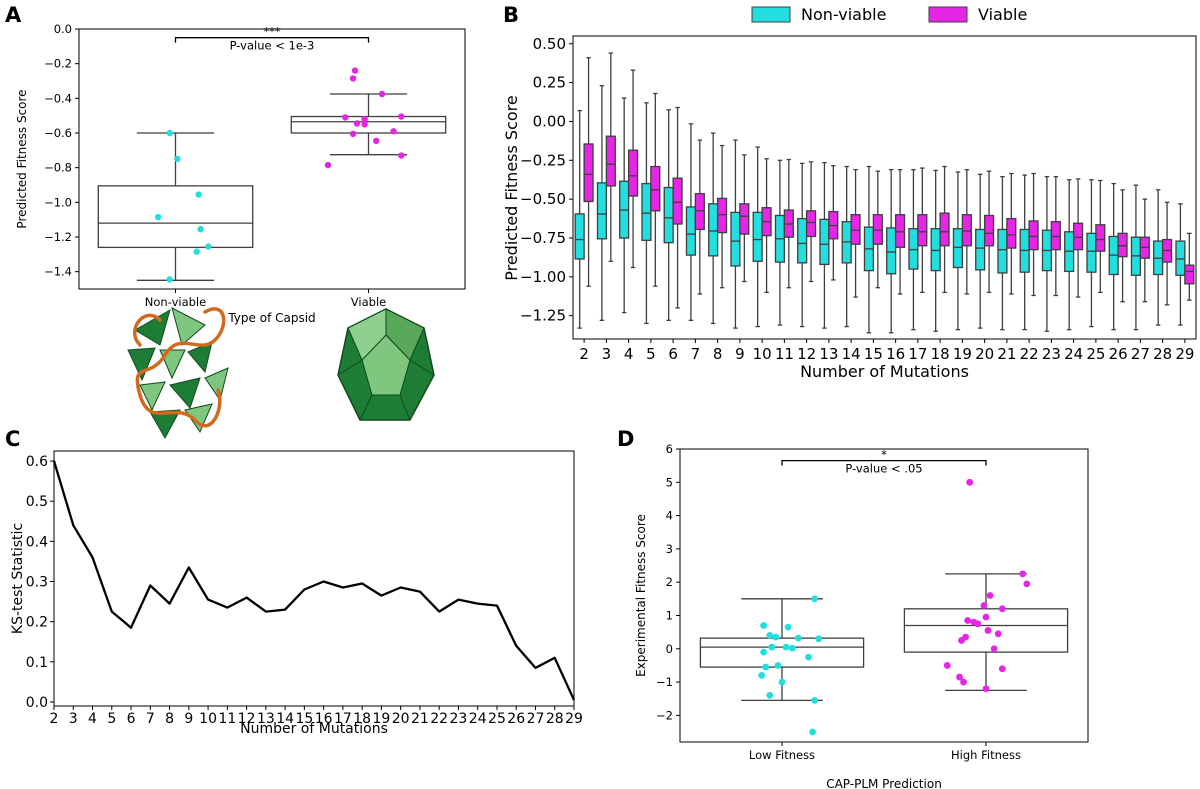 This screenshot has height=789, width=1200. Describe the element at coordinates (272, 40) in the screenshot. I see `significance-bracket` at that location.